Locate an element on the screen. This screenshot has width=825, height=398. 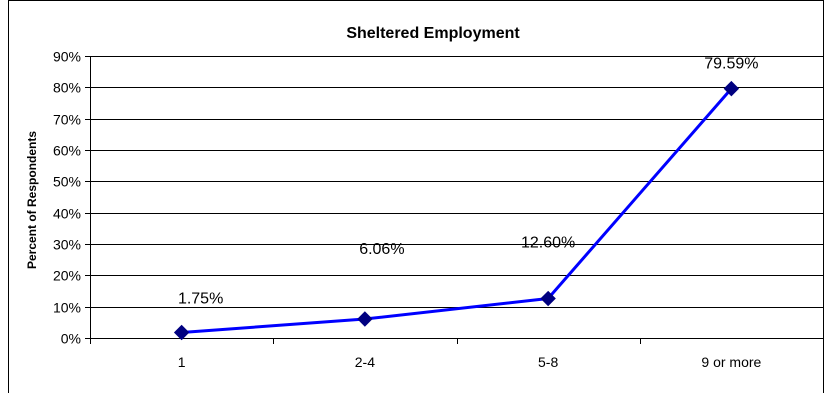
y-tick-label: 50% is located at coordinates (67, 182).